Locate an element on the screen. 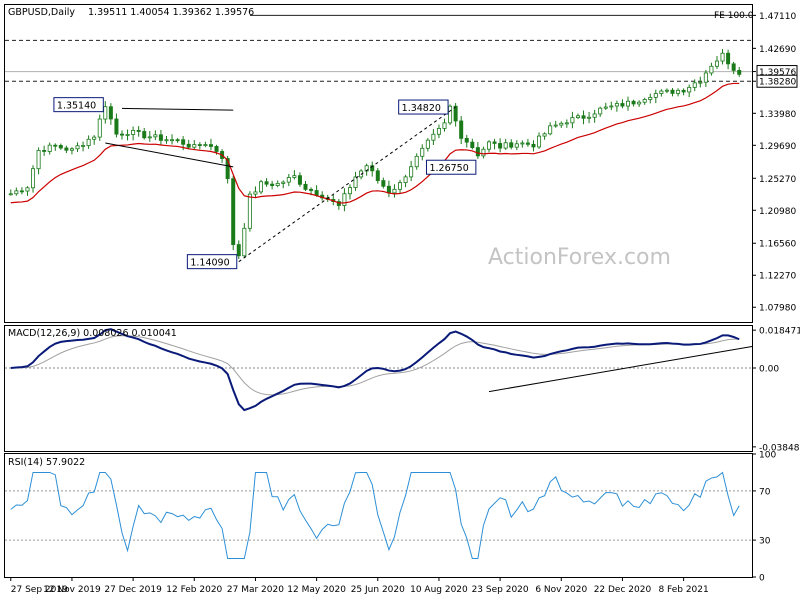  price-tick-label: 1.42690 is located at coordinates (774, 50).